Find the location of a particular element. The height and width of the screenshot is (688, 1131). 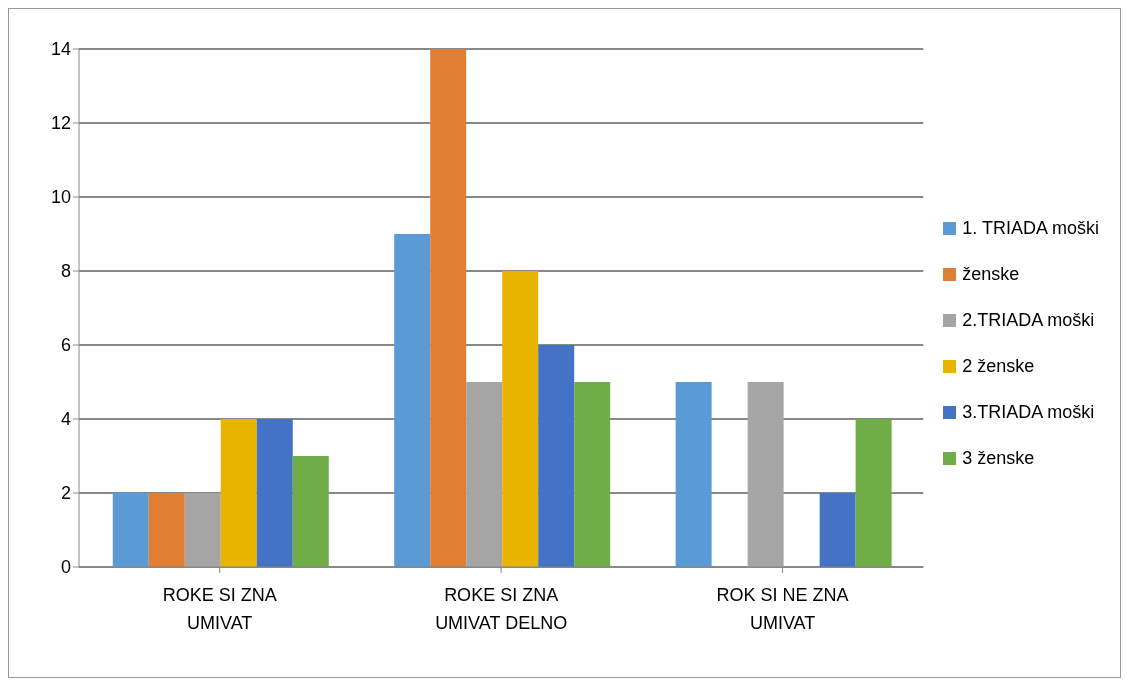

x-tick-label: ROK SI NE ZNA UMIVAT is located at coordinates (782, 609).